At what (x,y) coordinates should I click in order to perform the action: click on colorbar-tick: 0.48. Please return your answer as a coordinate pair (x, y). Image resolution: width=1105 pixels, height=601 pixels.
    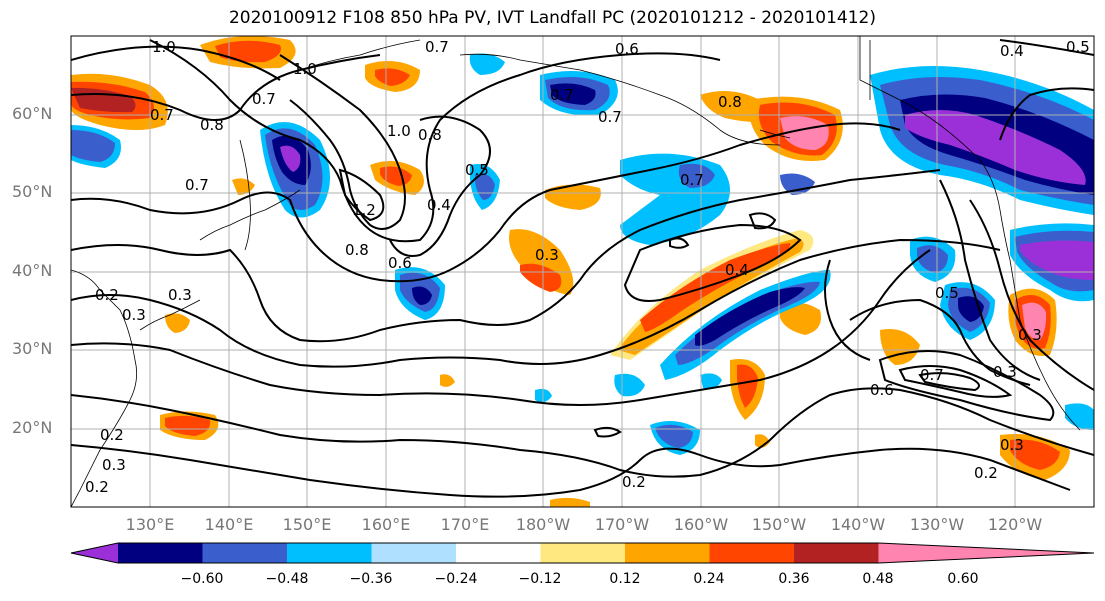
    Looking at the image, I should click on (878, 579).